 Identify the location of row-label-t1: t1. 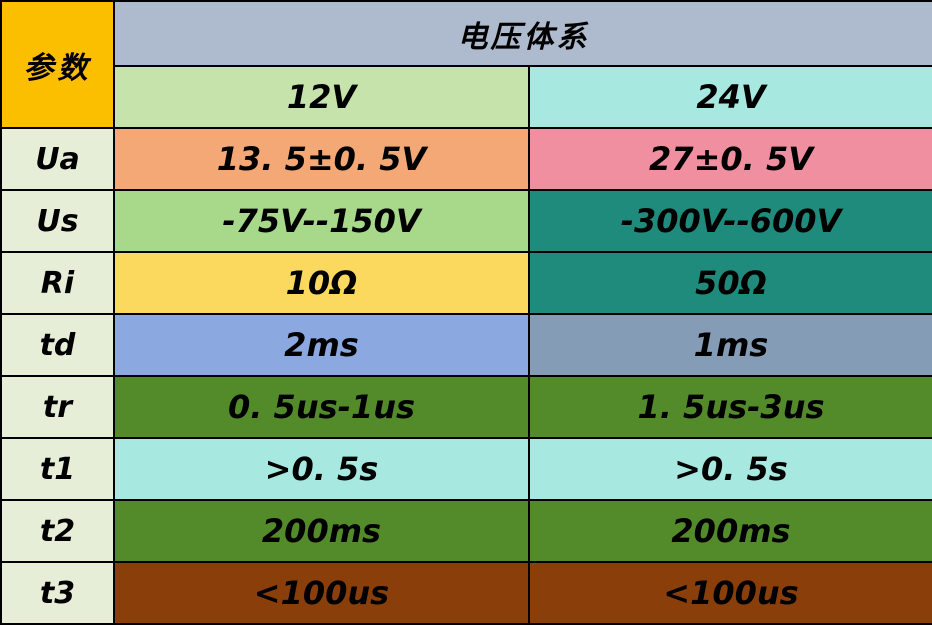
(57, 469).